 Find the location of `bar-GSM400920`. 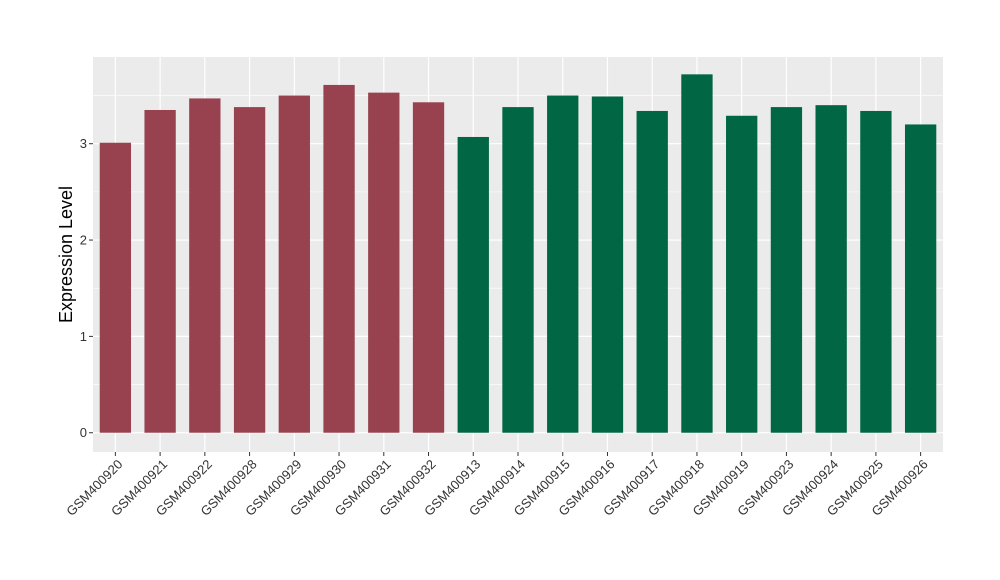

bar-GSM400920 is located at coordinates (115, 287).